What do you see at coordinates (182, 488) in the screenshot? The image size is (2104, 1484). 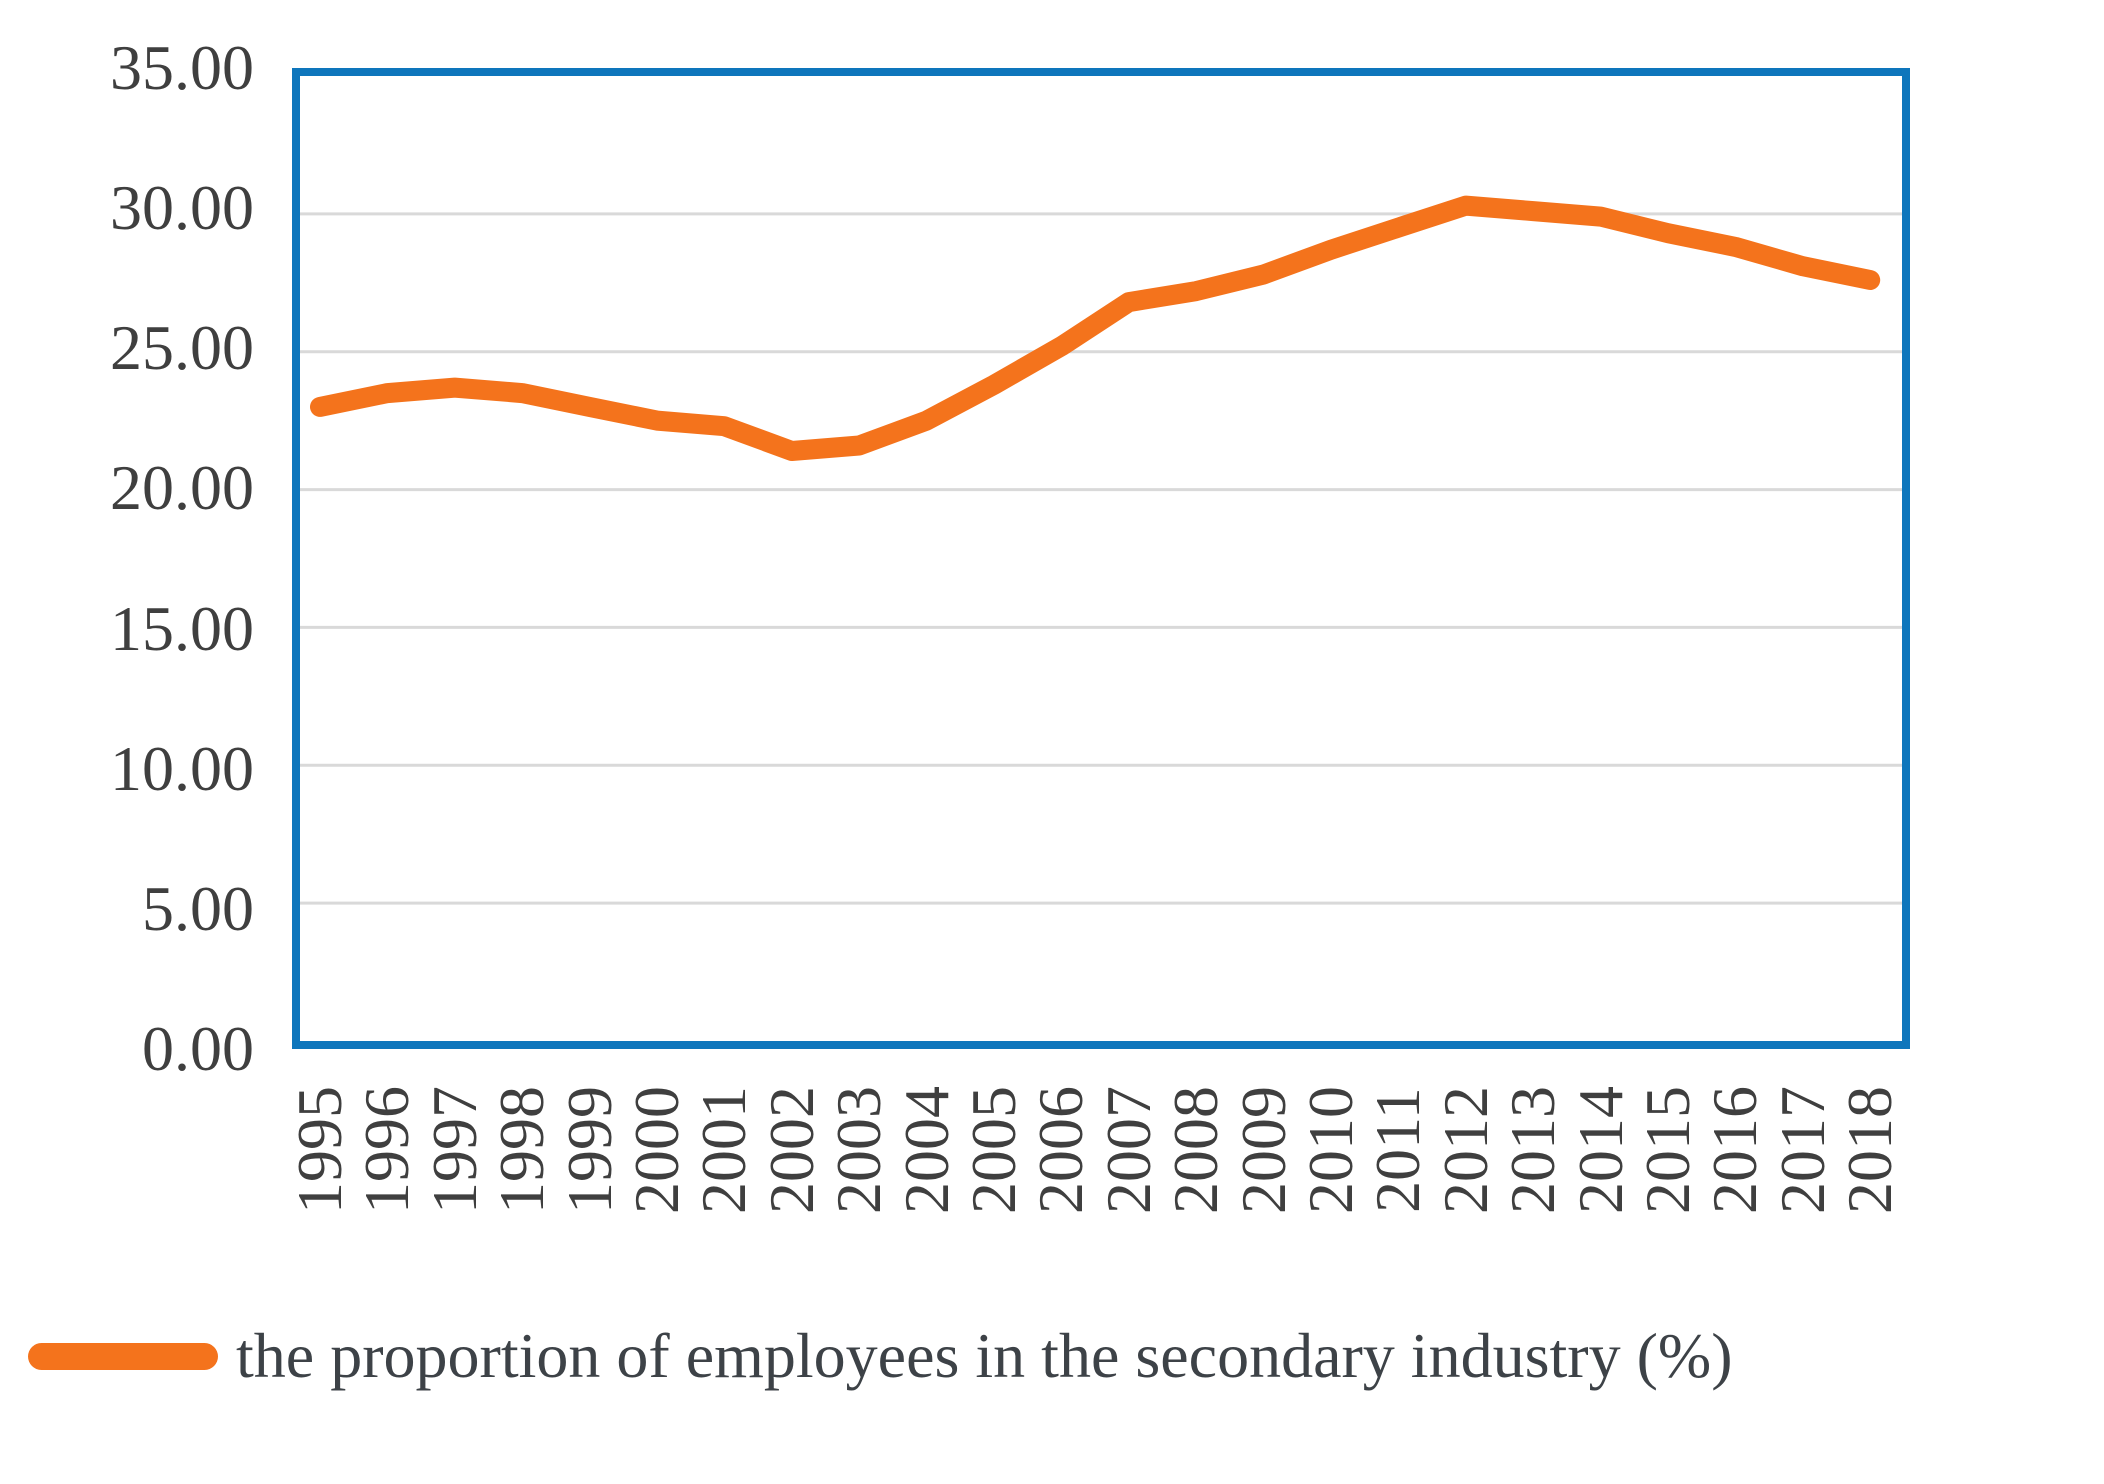 I see `y-tick-label-20.00: 20.00` at bounding box center [182, 488].